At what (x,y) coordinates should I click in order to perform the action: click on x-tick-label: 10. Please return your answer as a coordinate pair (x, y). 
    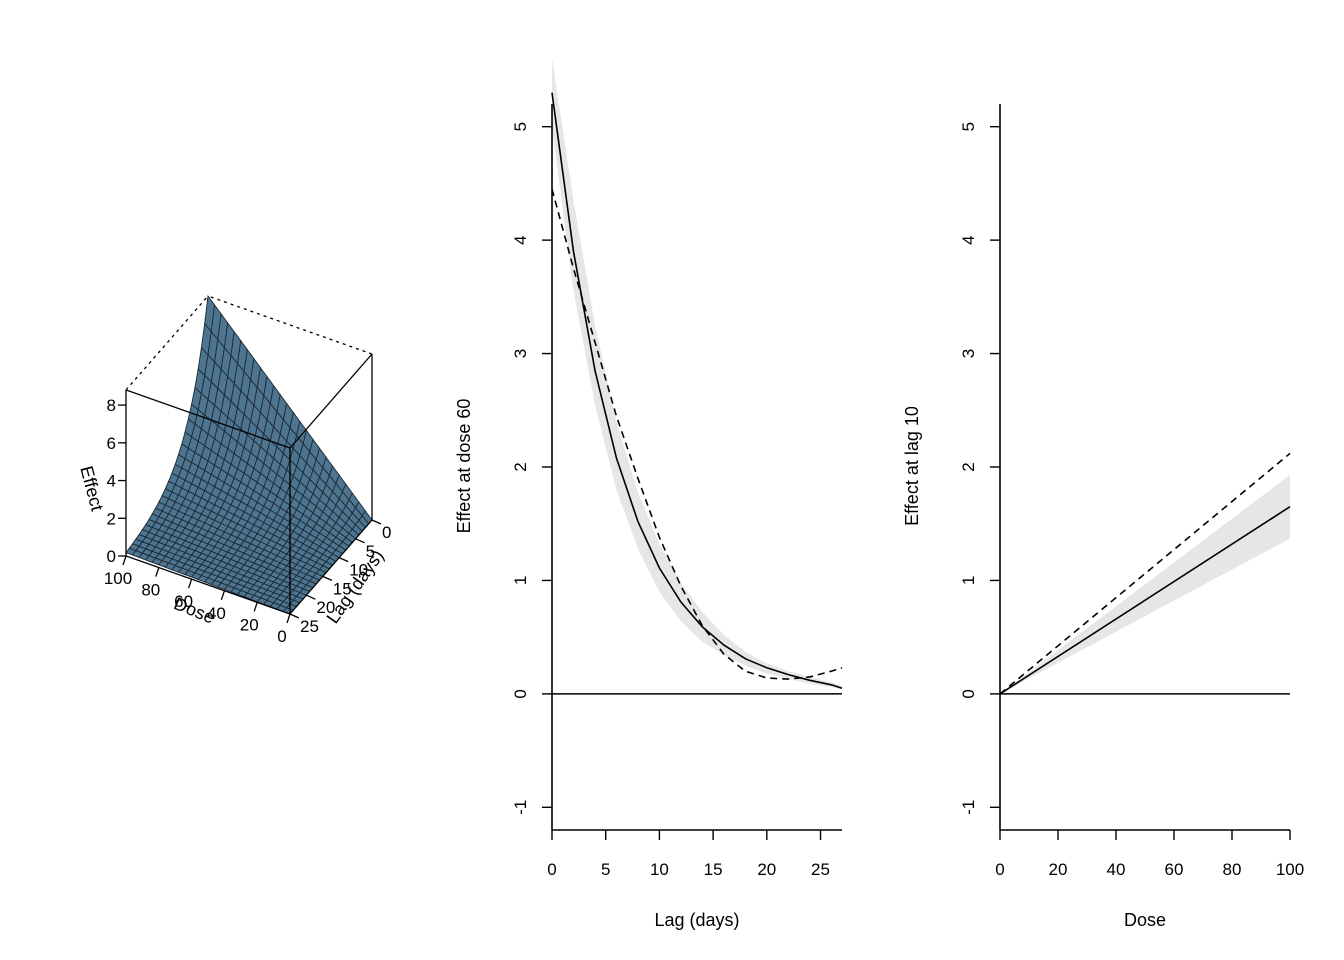
    Looking at the image, I should click on (659, 869).